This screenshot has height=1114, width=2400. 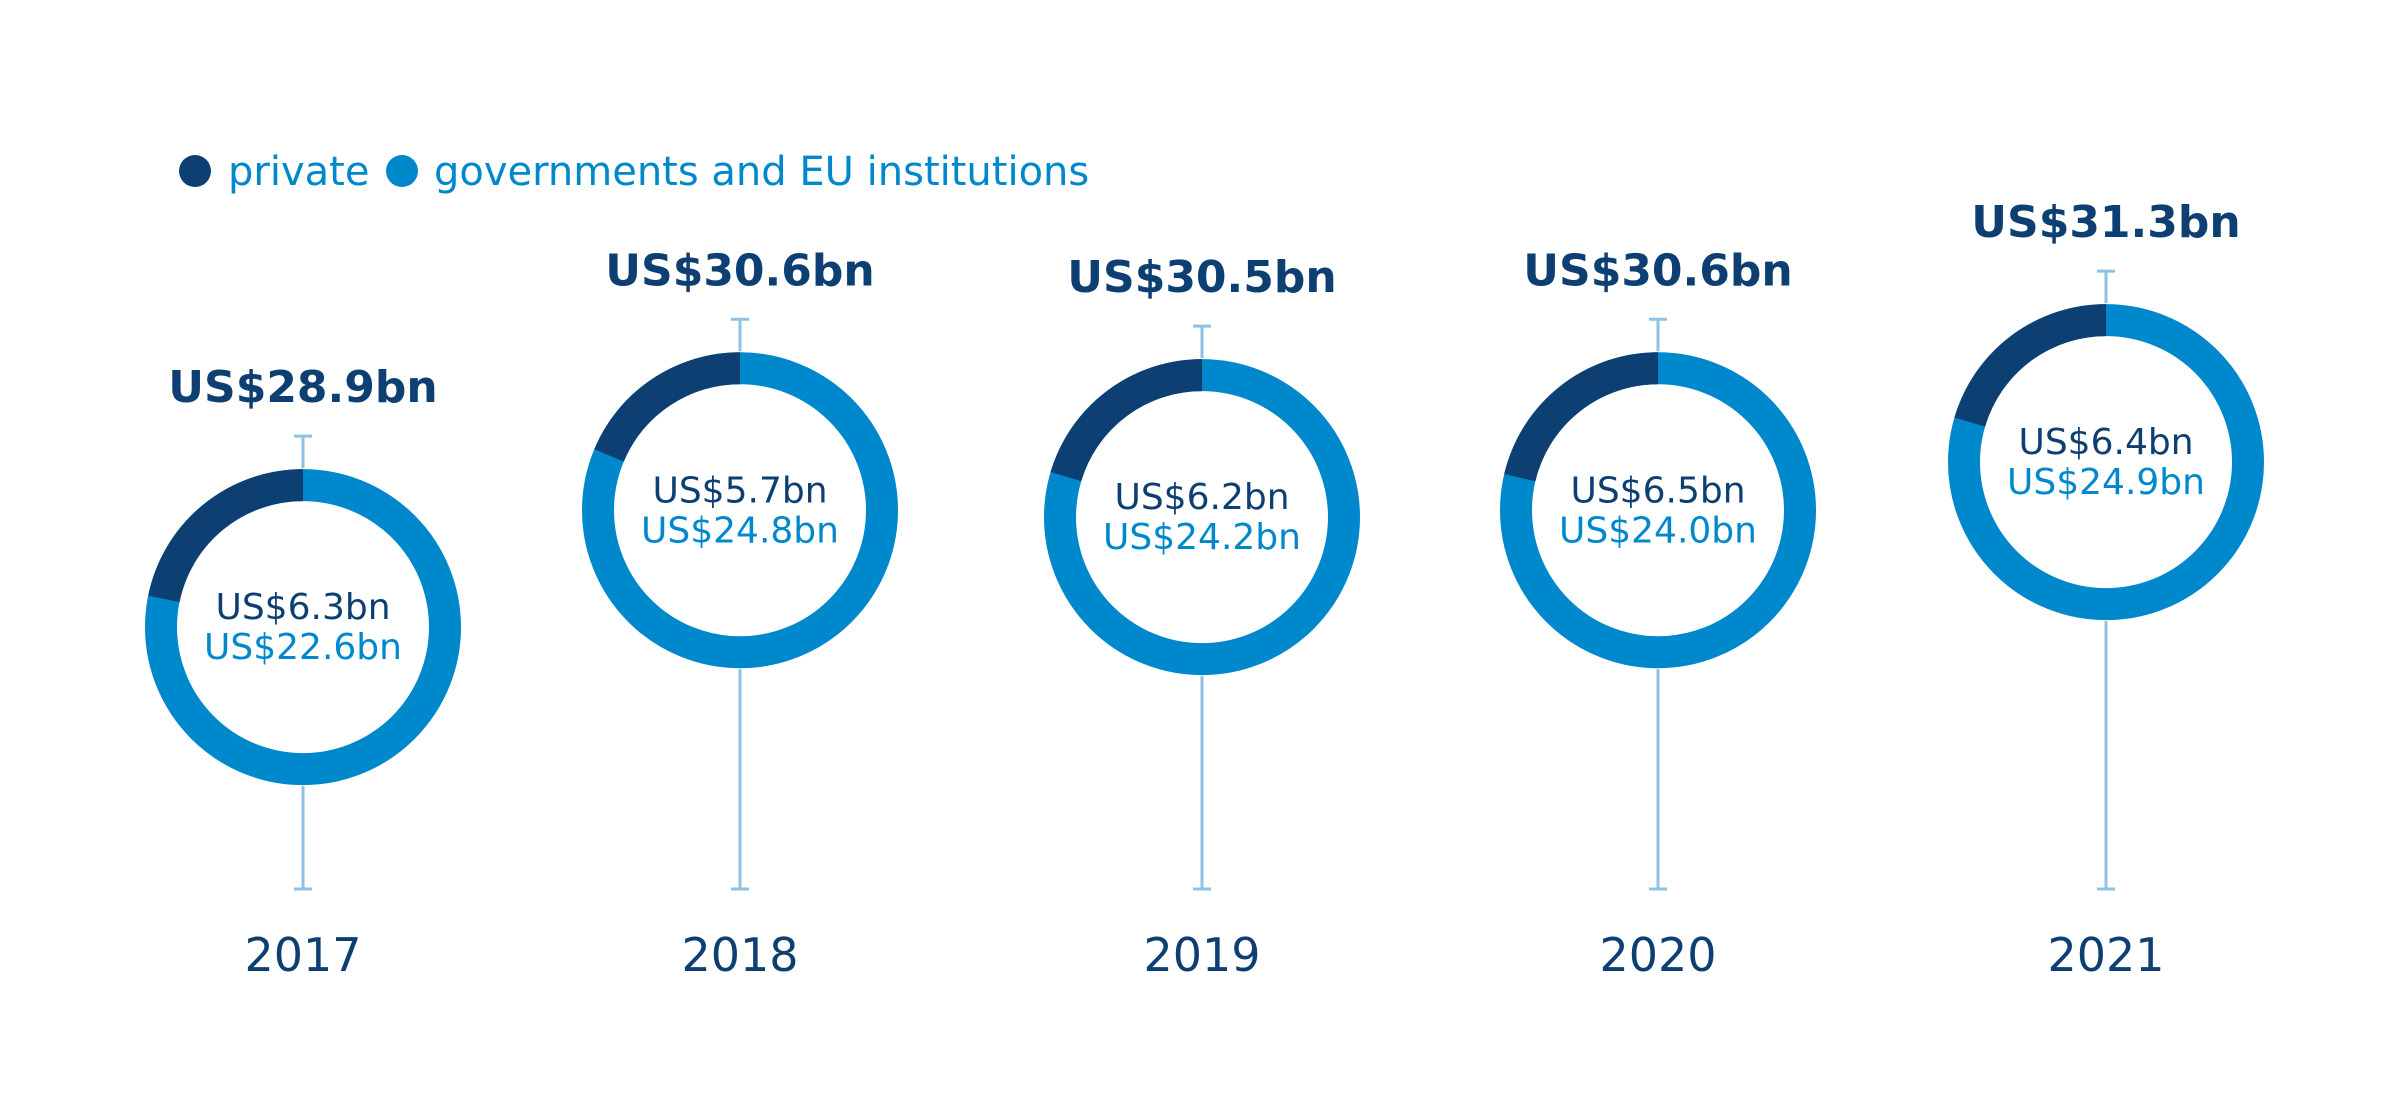 What do you see at coordinates (1201, 955) in the screenshot?
I see `year-label: 2019` at bounding box center [1201, 955].